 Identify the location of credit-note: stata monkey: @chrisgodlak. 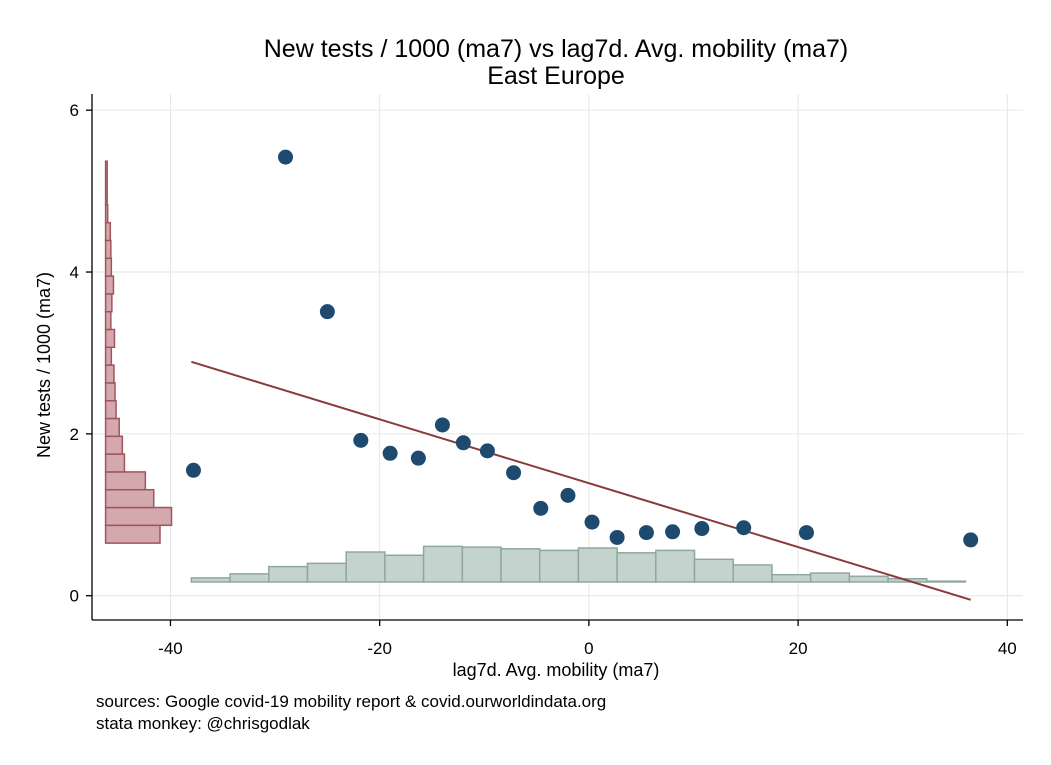
(203, 723).